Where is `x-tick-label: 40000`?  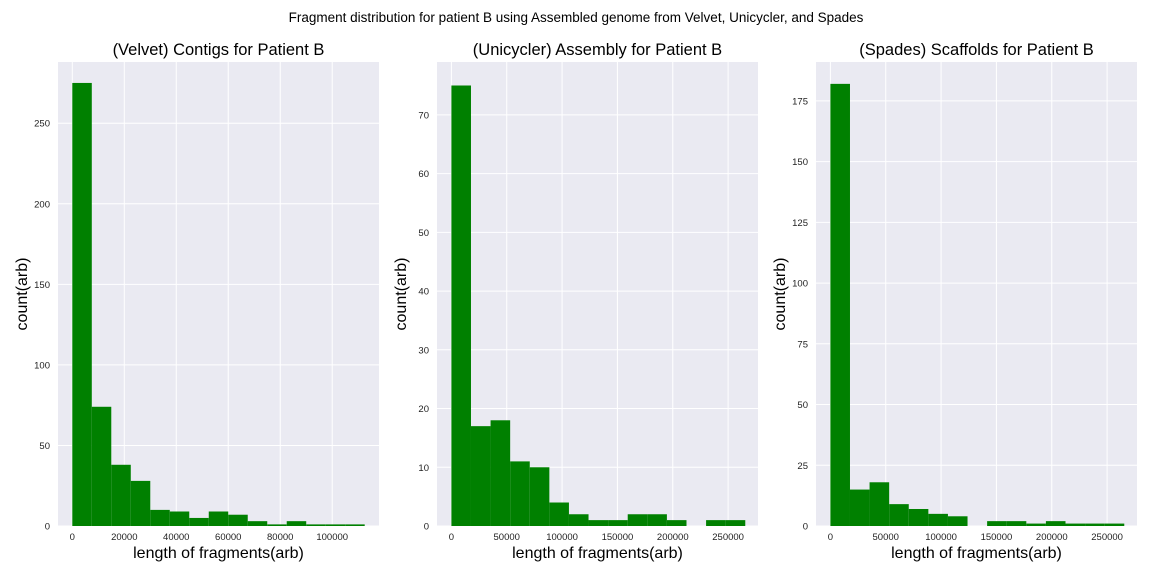 x-tick-label: 40000 is located at coordinates (176, 537).